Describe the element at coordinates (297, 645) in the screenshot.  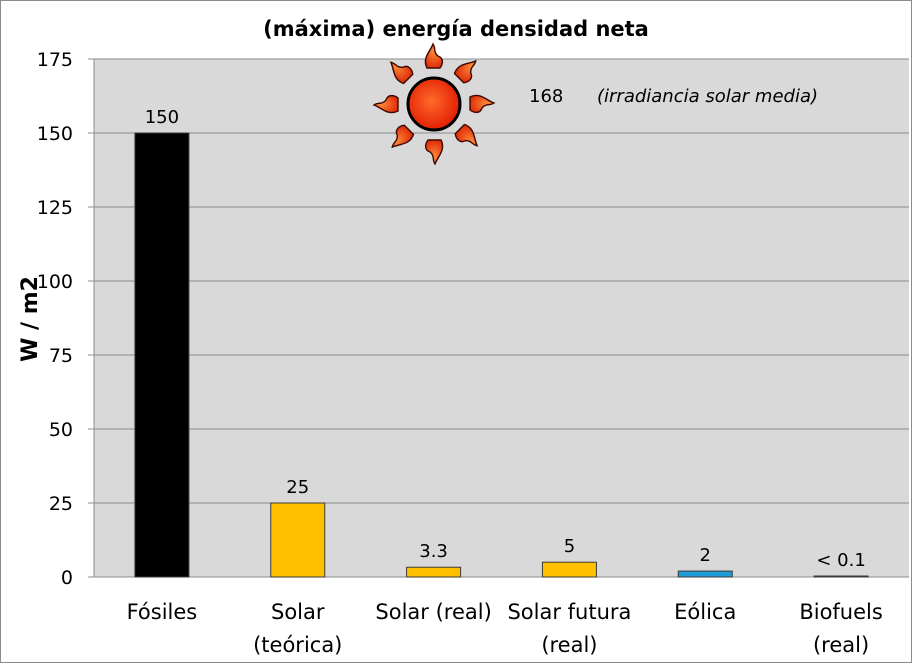
I see `category-label: (teórica)` at that location.